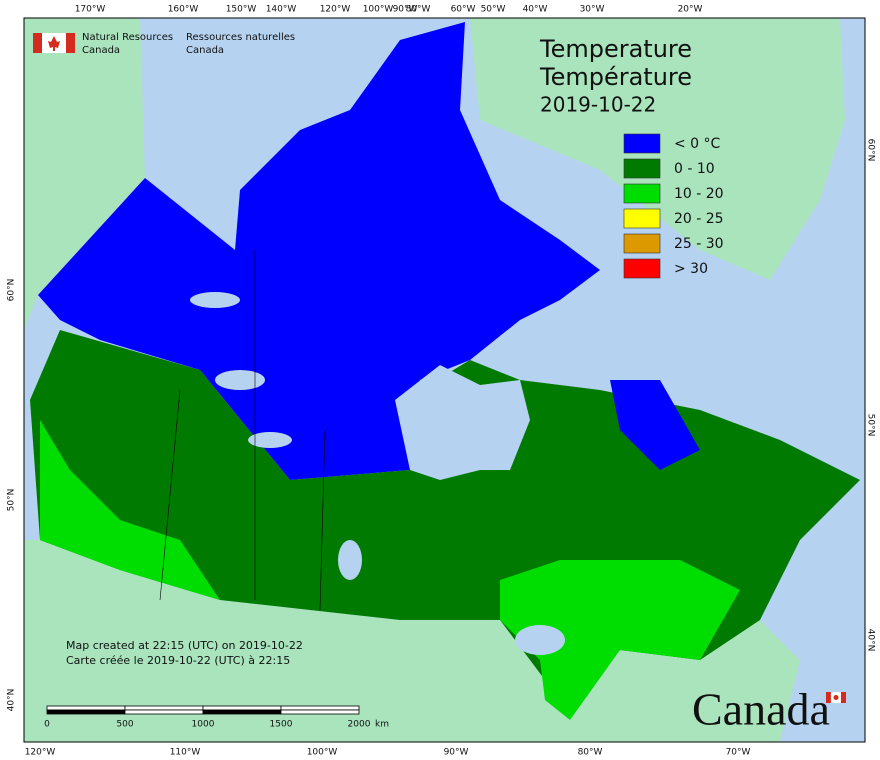 The image size is (880, 760). What do you see at coordinates (615, 77) in the screenshot?
I see `title: Température` at bounding box center [615, 77].